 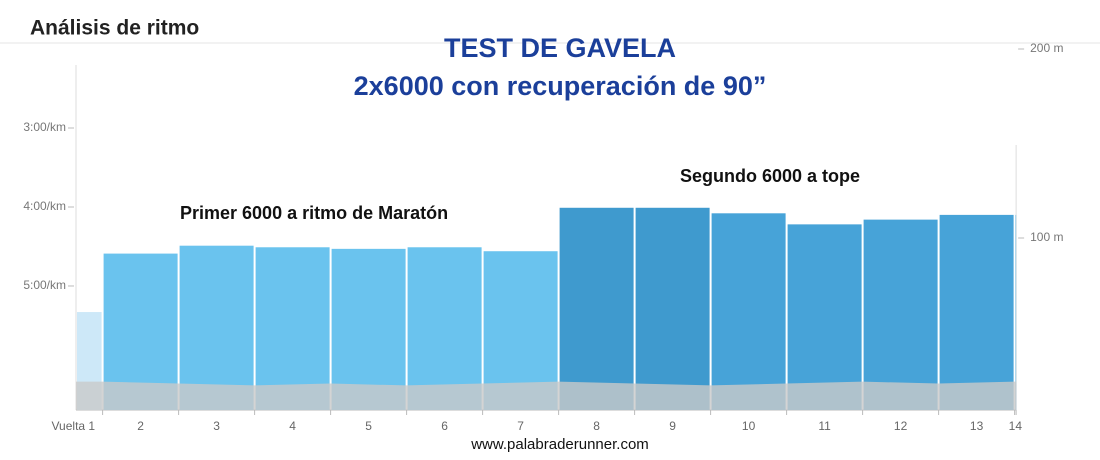 What do you see at coordinates (1046, 48) in the screenshot?
I see `y2-tick-label: 200 m` at bounding box center [1046, 48].